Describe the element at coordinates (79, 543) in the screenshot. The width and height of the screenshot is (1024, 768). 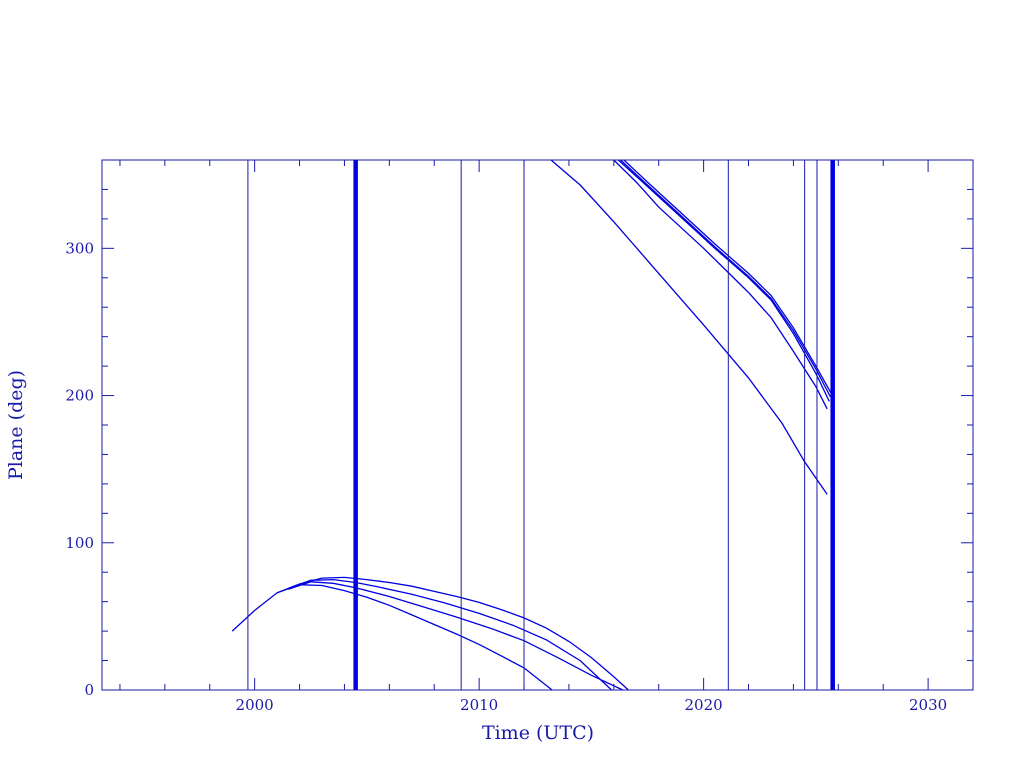
I see `y-tick-label: 100` at that location.